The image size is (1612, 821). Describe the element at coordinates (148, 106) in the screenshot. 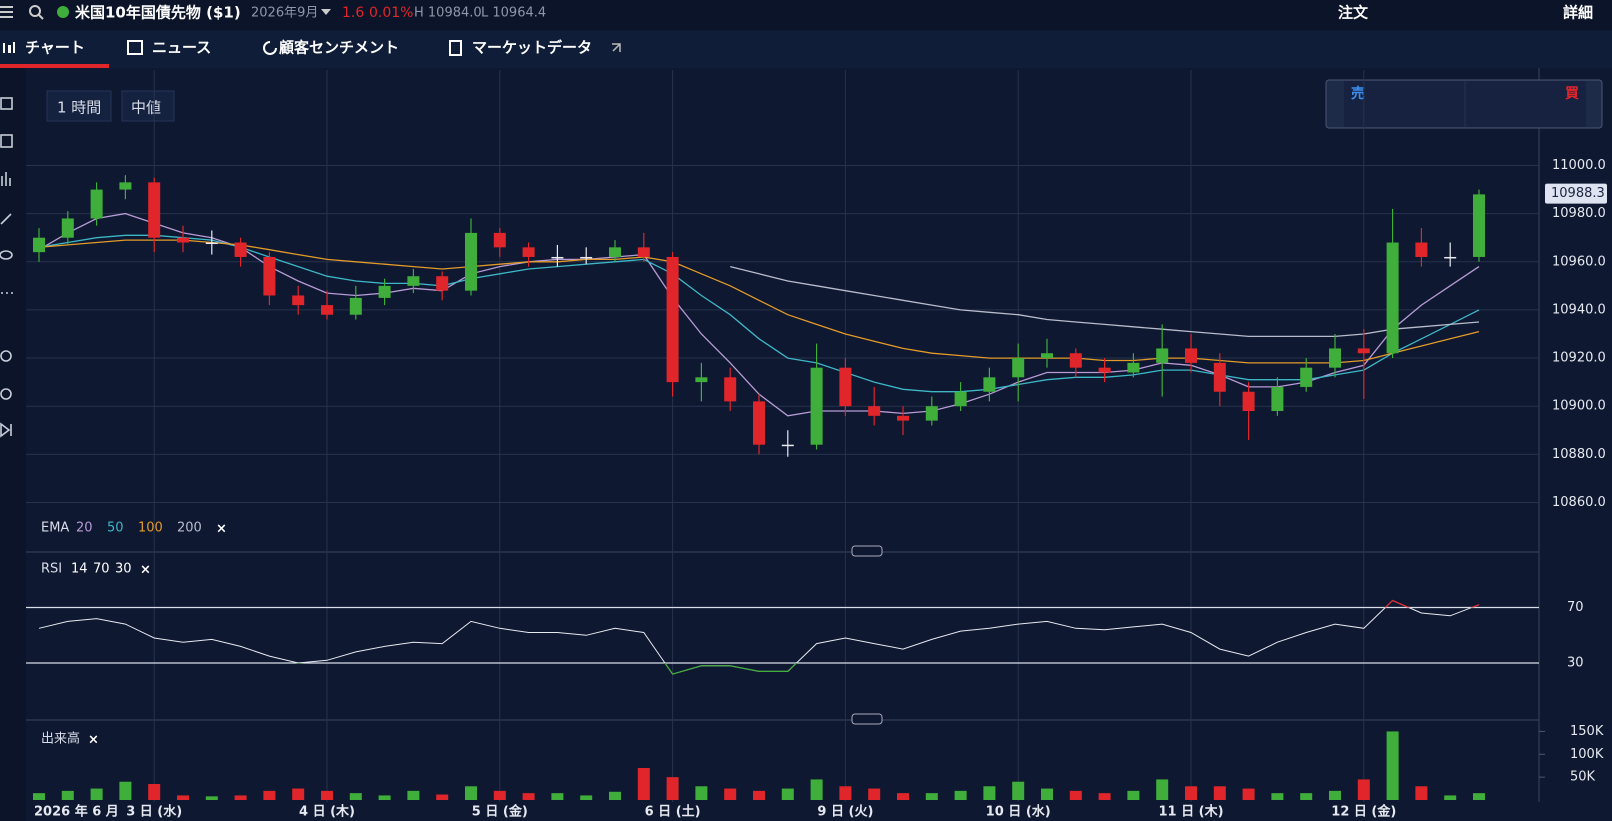

I see `price-type-button` at that location.